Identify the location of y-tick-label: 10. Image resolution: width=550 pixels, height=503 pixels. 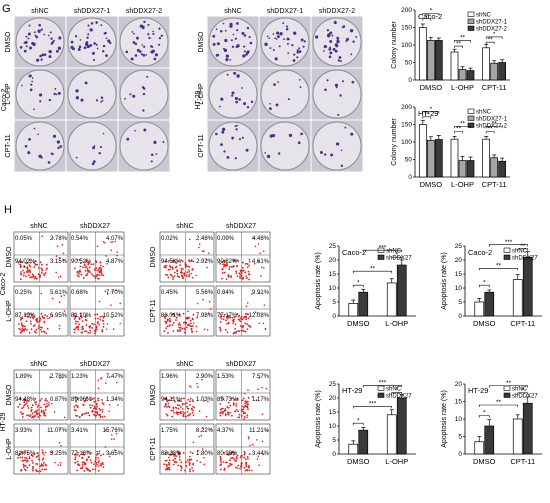
(459, 288).